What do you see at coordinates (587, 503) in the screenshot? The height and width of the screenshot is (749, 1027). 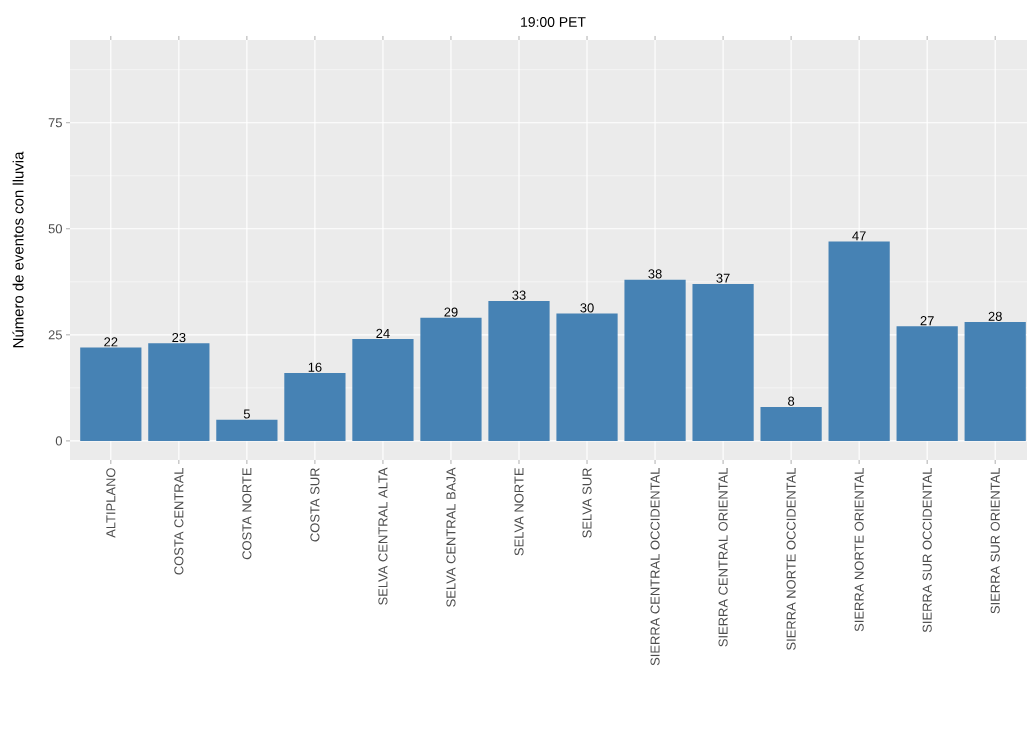 I see `x-tick-label: SELVA SUR` at bounding box center [587, 503].